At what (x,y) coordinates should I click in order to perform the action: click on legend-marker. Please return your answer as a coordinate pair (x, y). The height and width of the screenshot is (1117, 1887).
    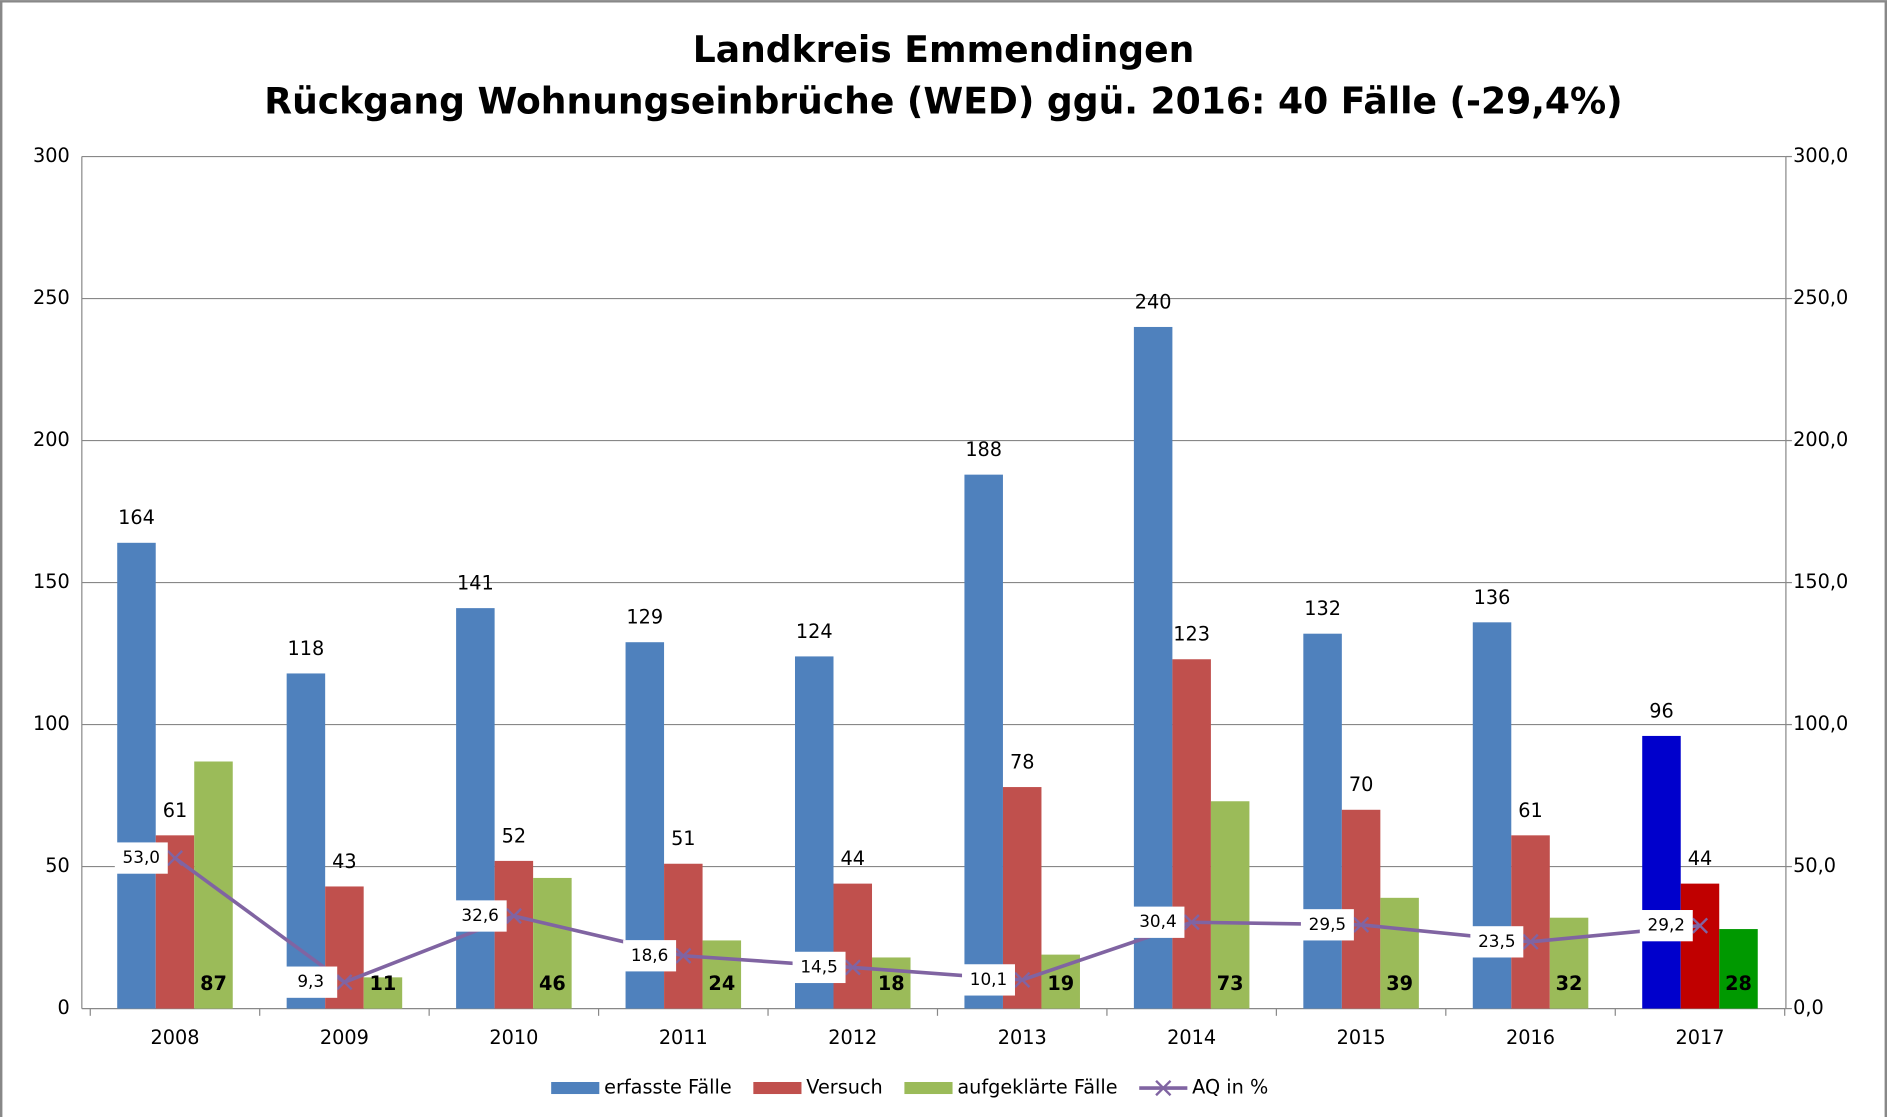
    Looking at the image, I should click on (1163, 1088).